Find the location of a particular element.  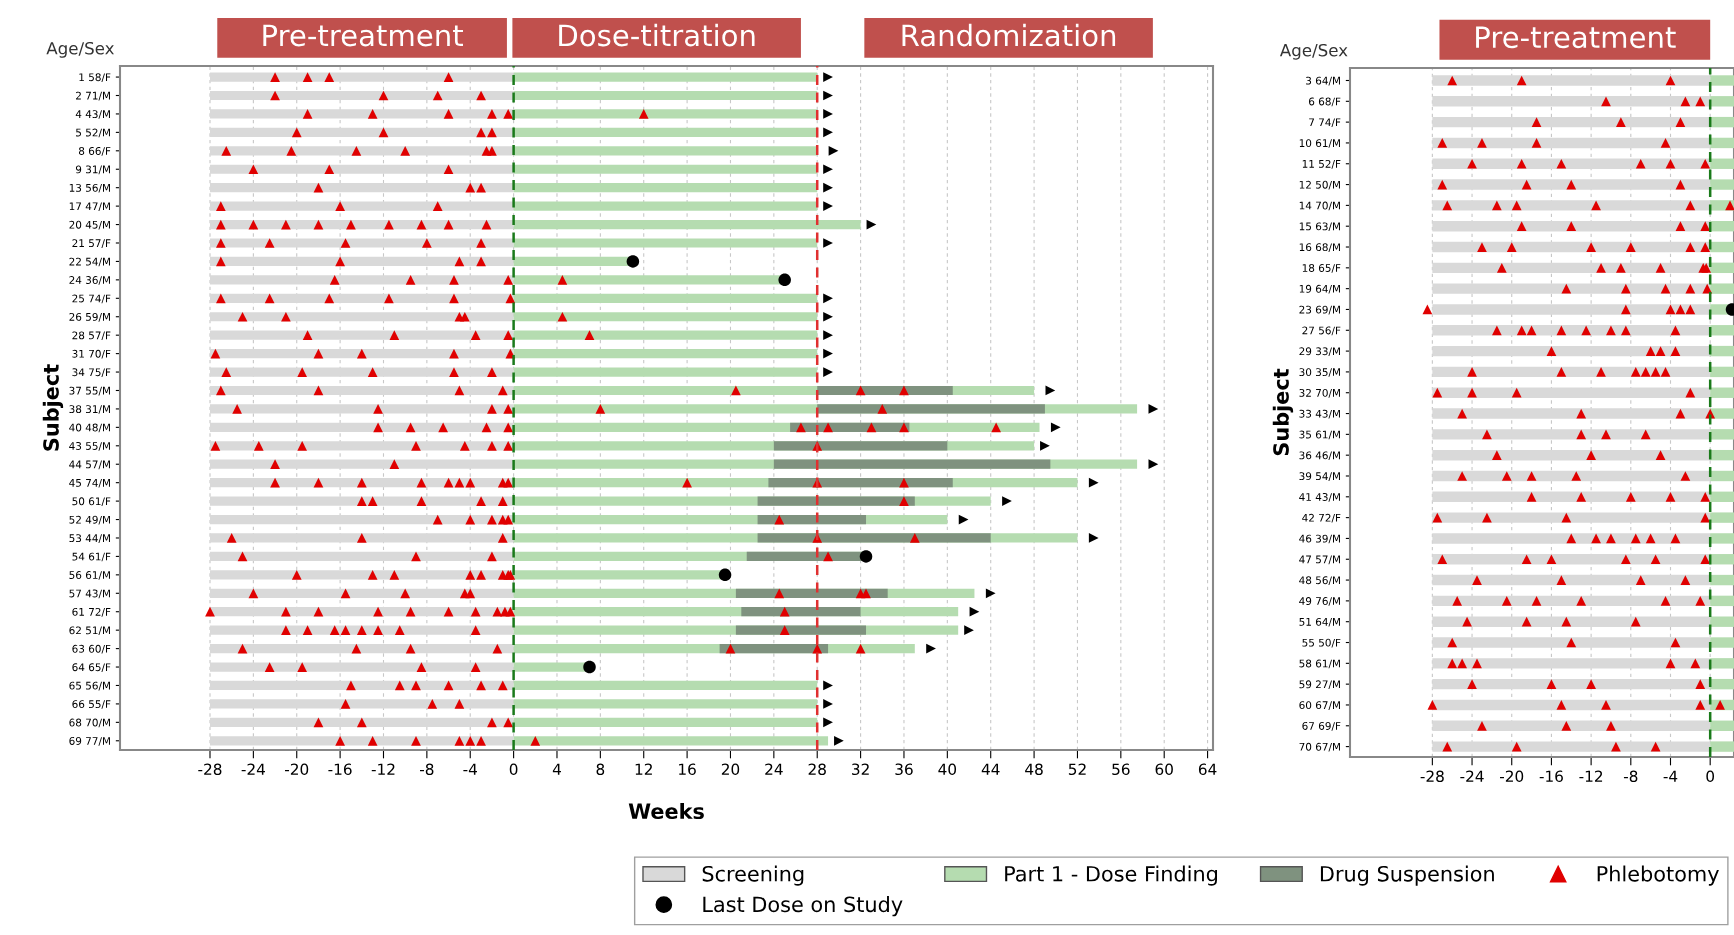

x-tick-label: 64 is located at coordinates (1207, 769).